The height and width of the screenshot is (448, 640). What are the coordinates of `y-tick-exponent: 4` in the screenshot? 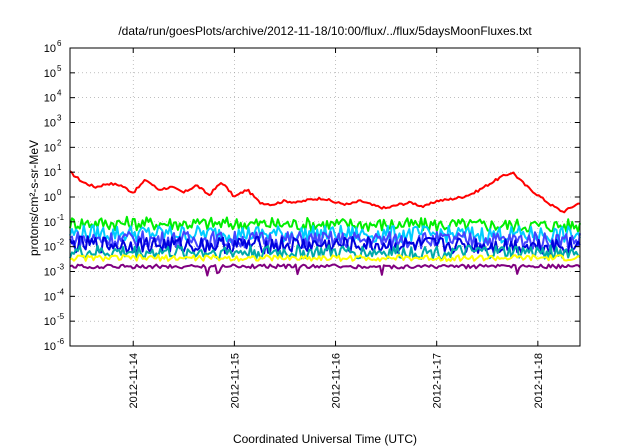 It's located at (59, 93).